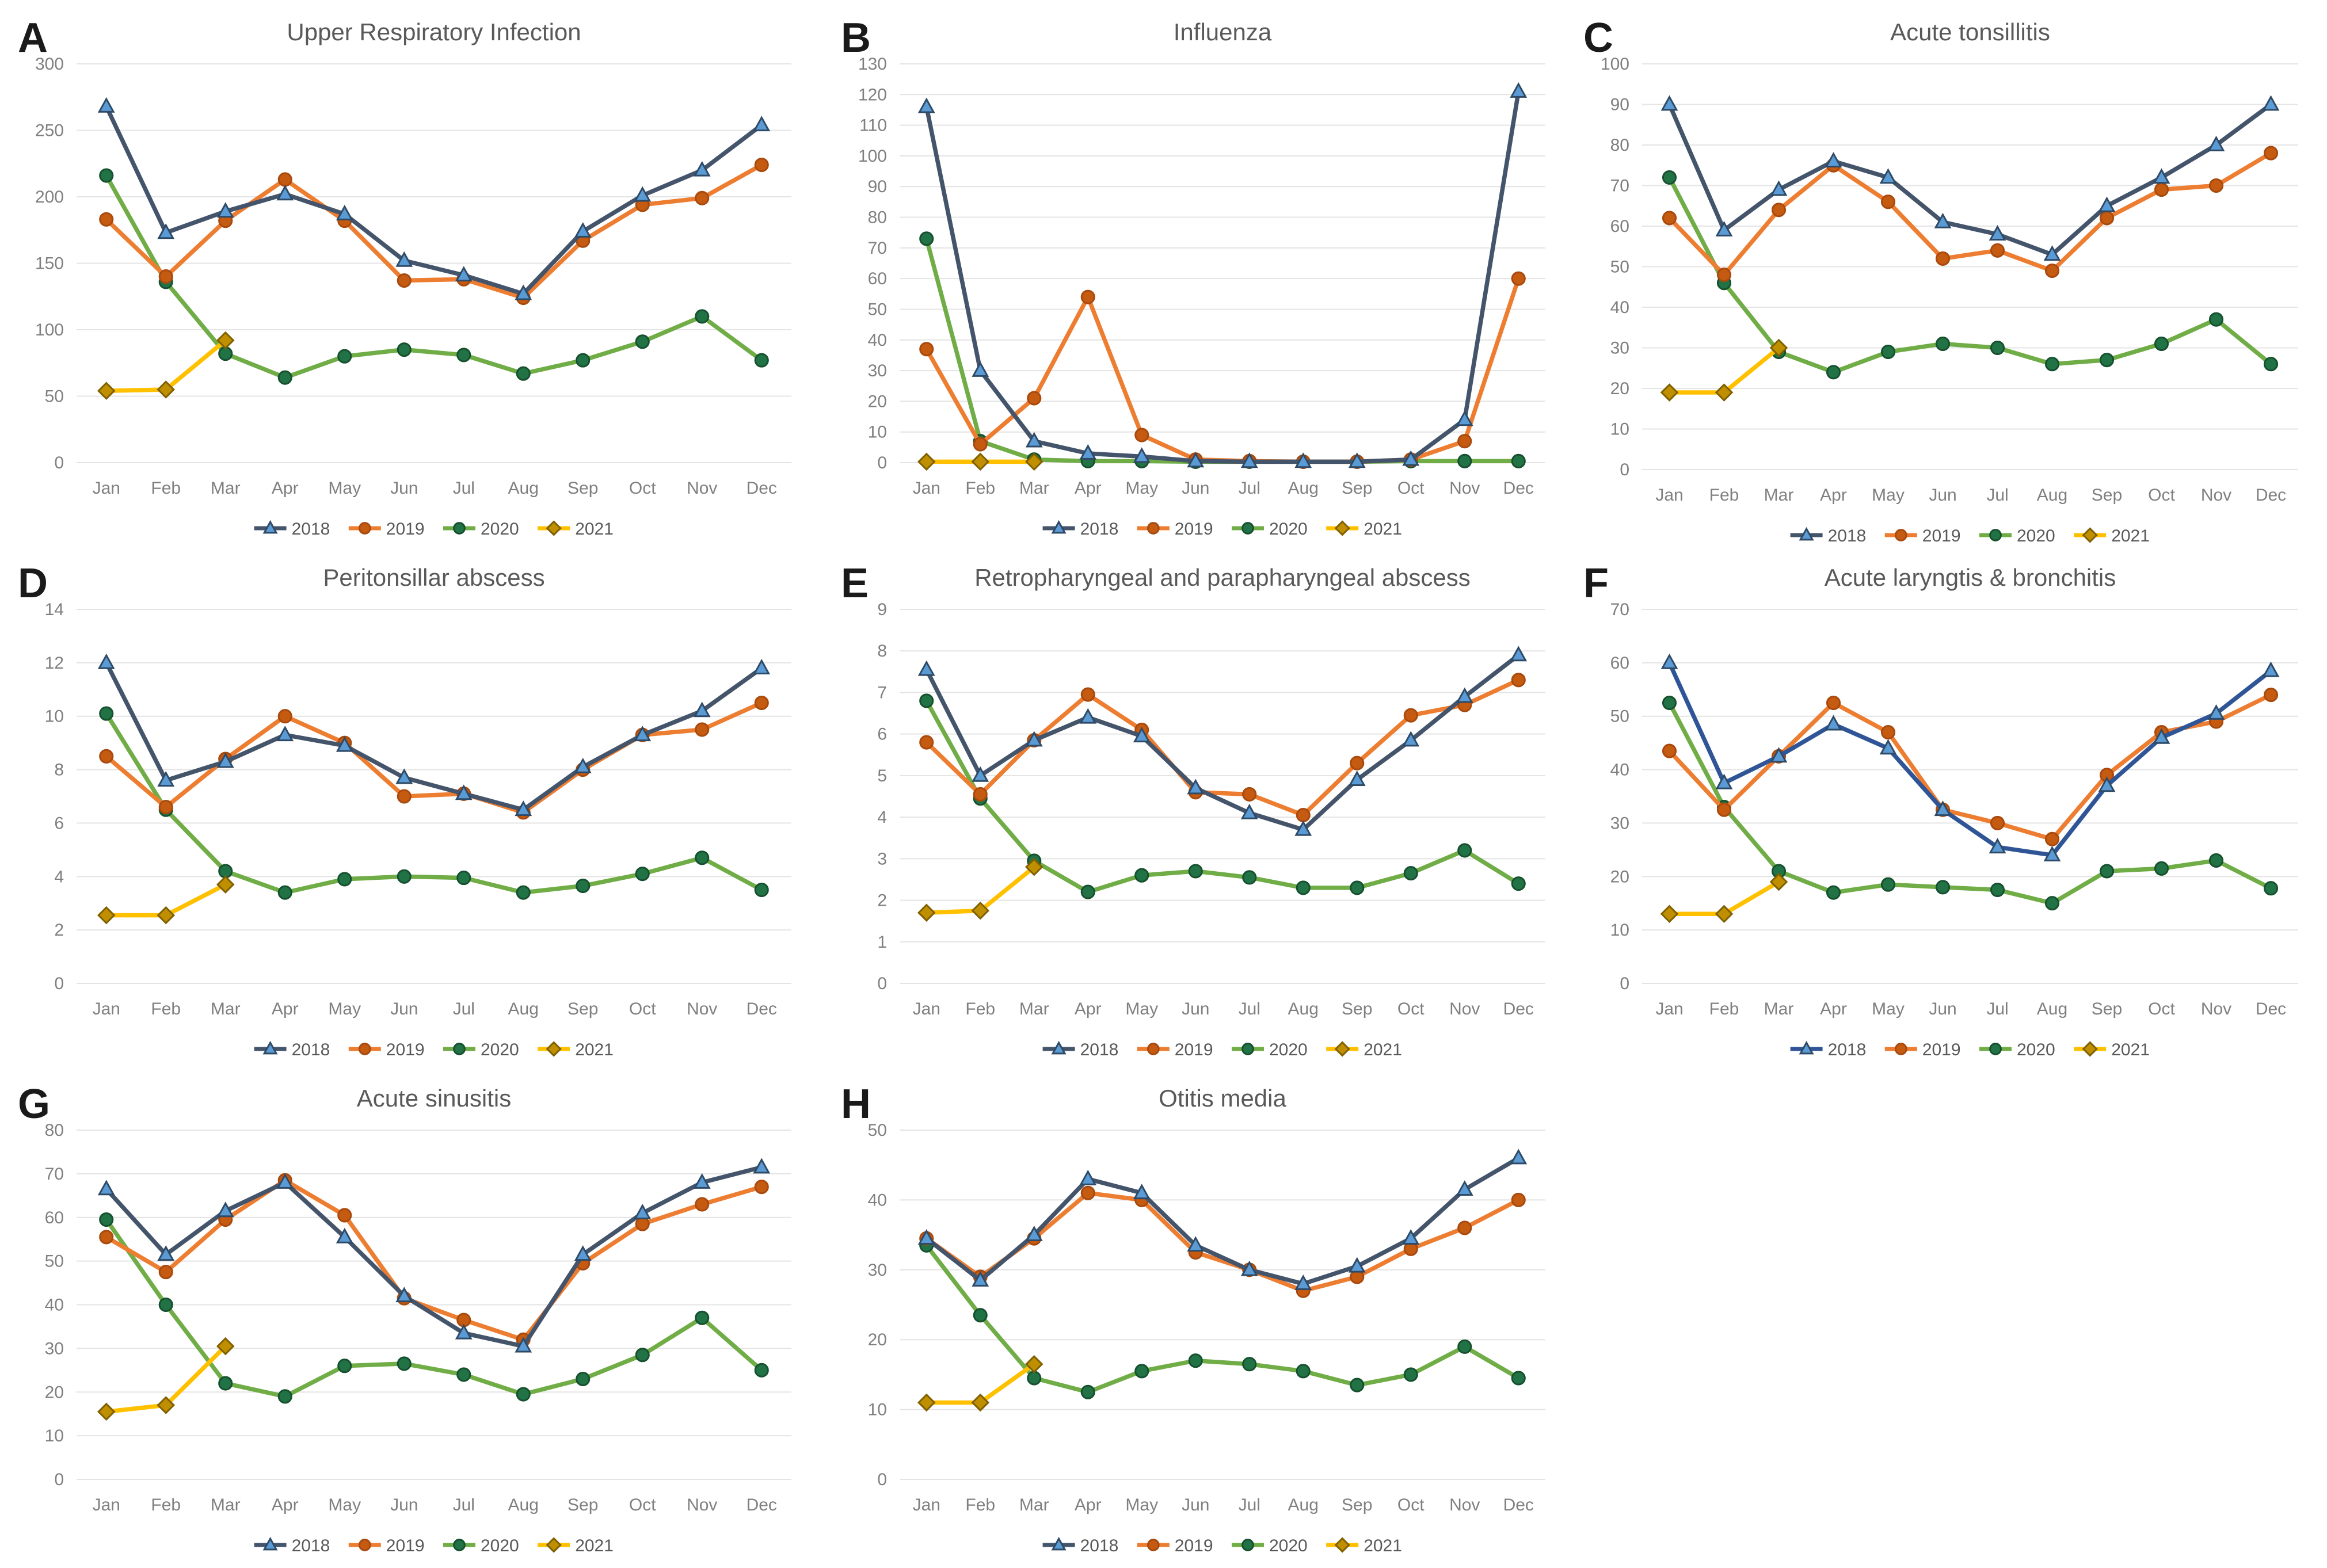 The width and height of the screenshot is (2327, 1568). I want to click on x-axis-month-label: Jun, so click(1942, 495).